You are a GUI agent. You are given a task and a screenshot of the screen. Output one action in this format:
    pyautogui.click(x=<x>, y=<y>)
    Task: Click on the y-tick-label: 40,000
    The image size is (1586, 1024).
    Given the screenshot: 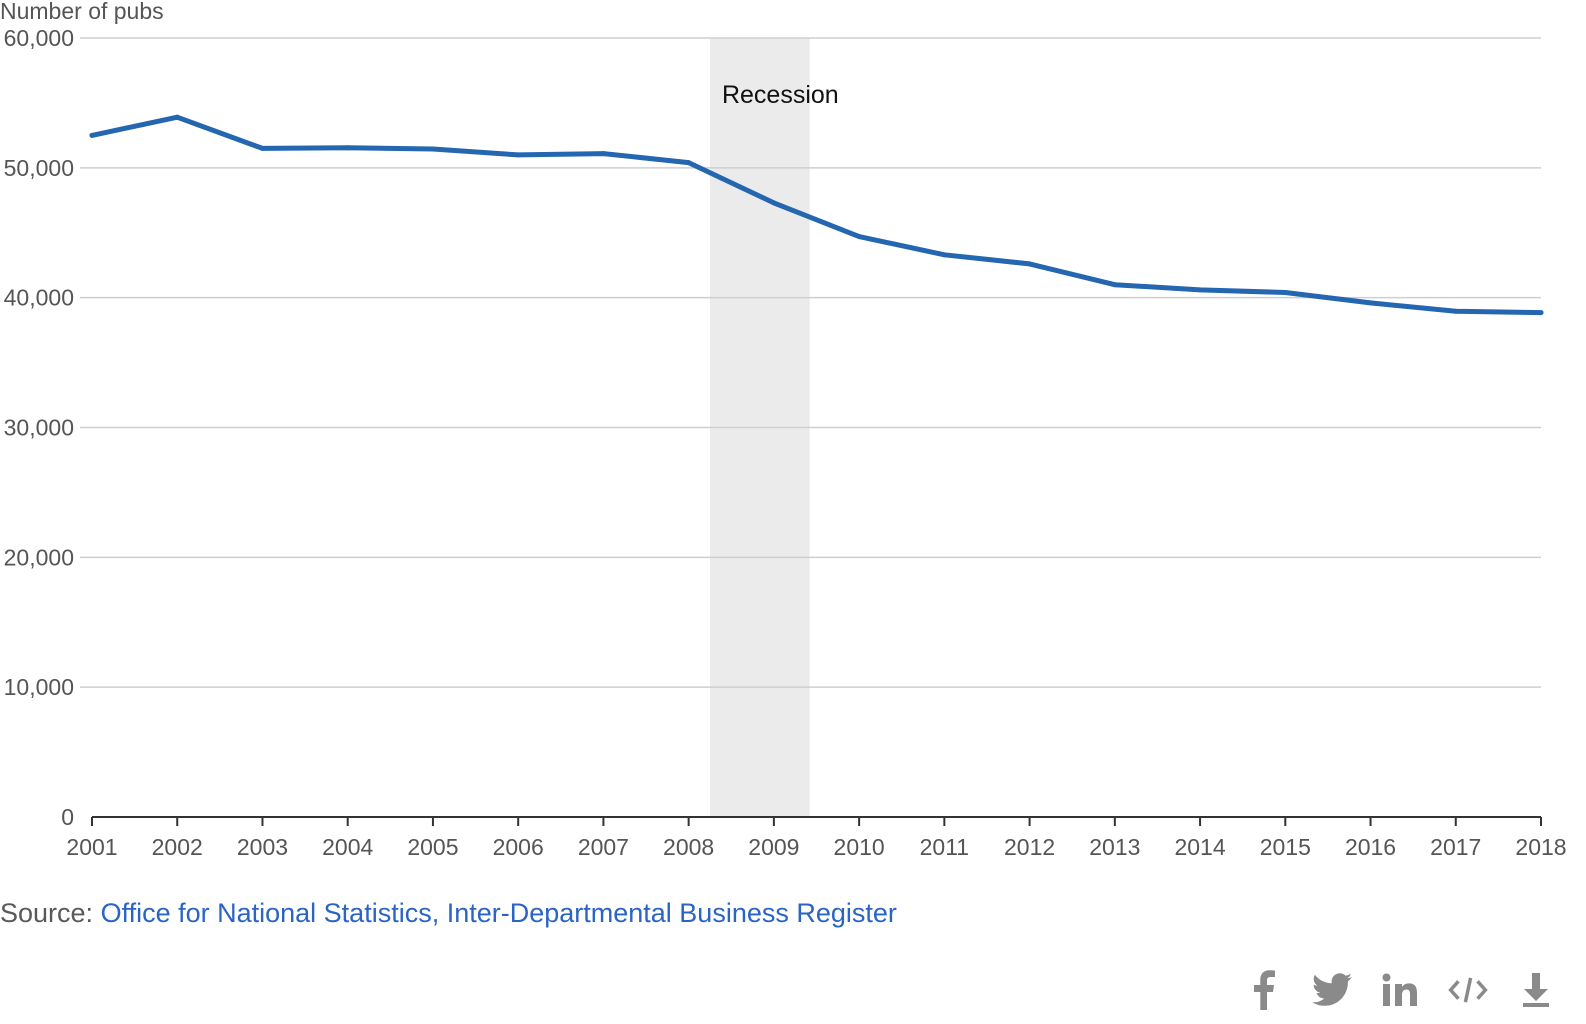 What is the action you would take?
    pyautogui.click(x=39, y=298)
    